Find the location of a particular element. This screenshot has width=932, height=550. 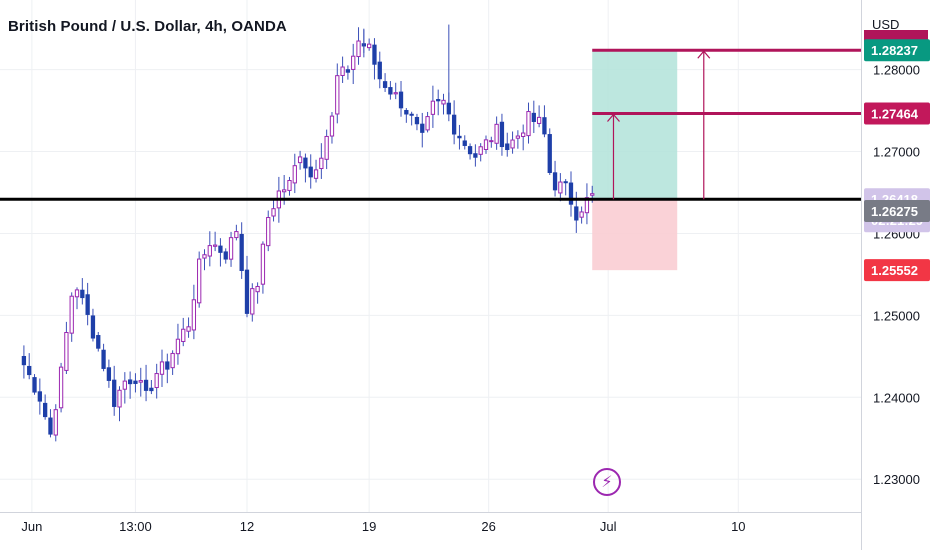

currency-backdrop is located at coordinates (898, 15).